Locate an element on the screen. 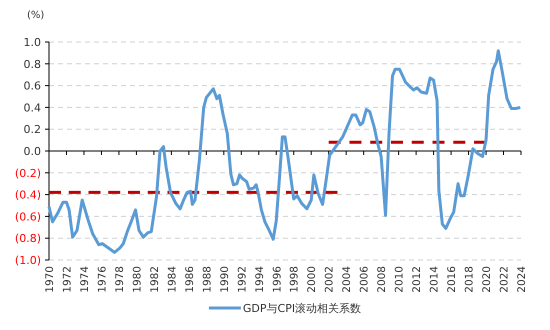  y-tick-label: (0.8) is located at coordinates (27, 239).